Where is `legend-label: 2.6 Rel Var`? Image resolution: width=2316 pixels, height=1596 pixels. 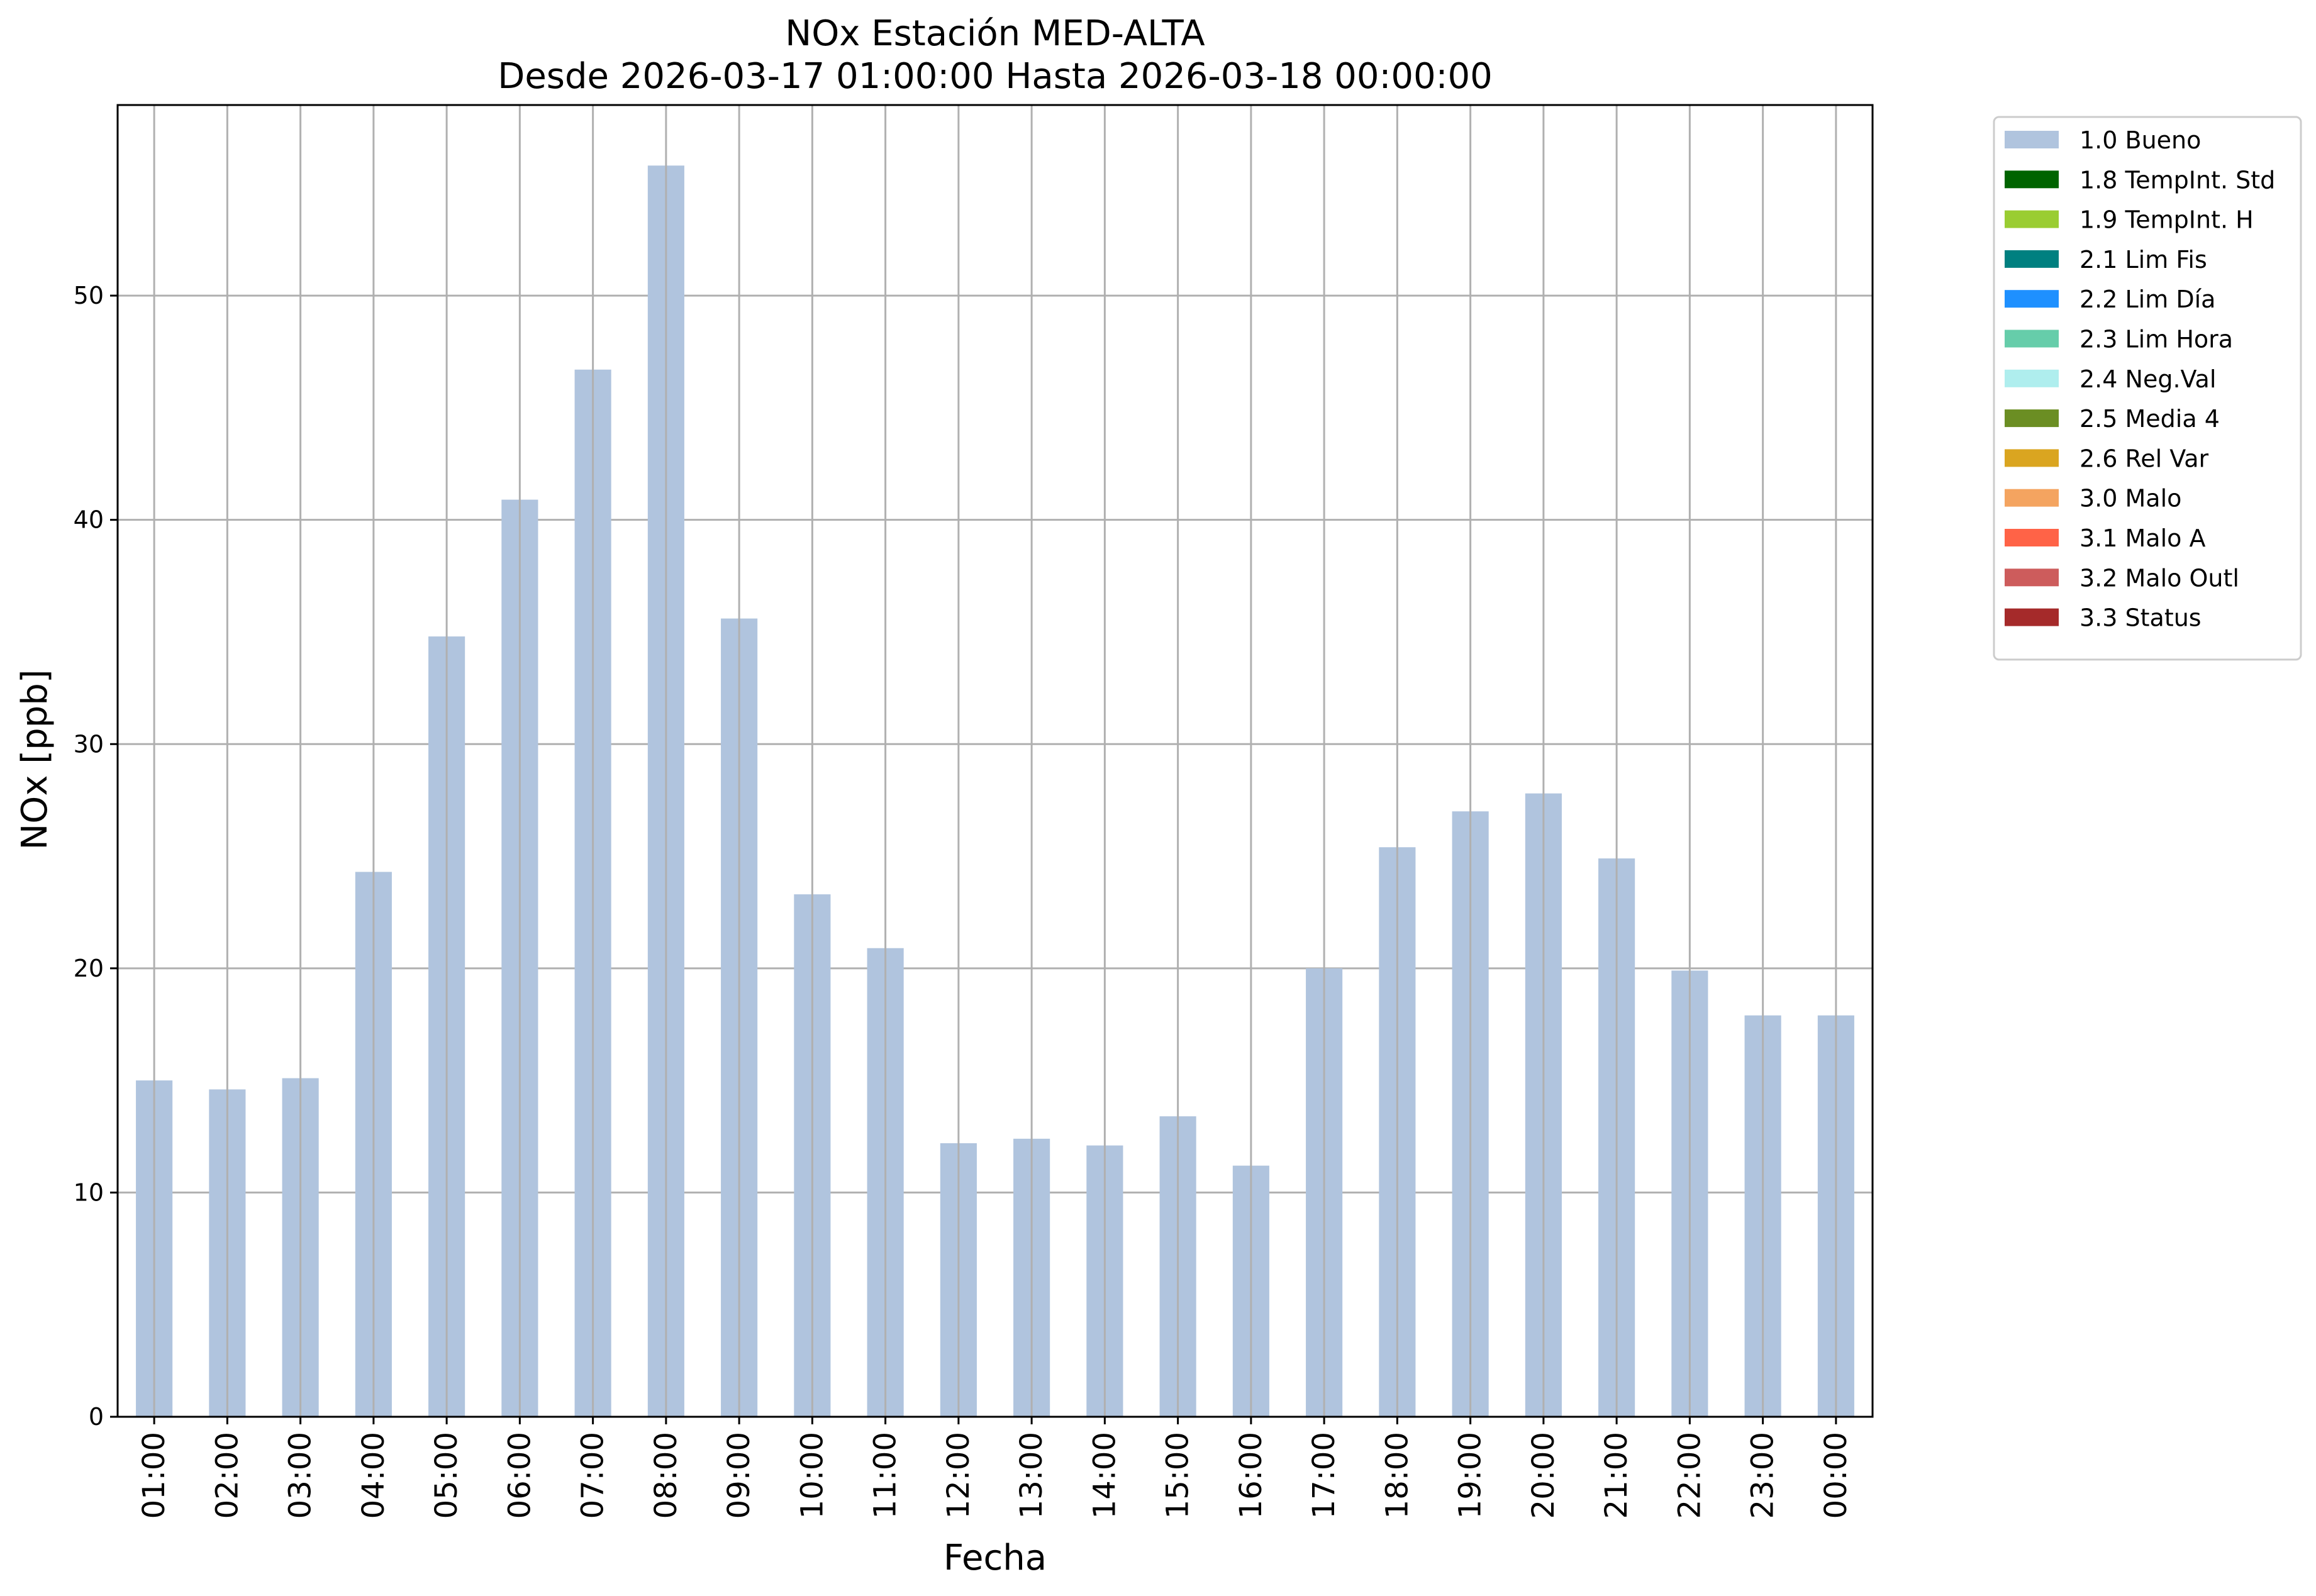
legend-label: 2.6 Rel Var is located at coordinates (2144, 458).